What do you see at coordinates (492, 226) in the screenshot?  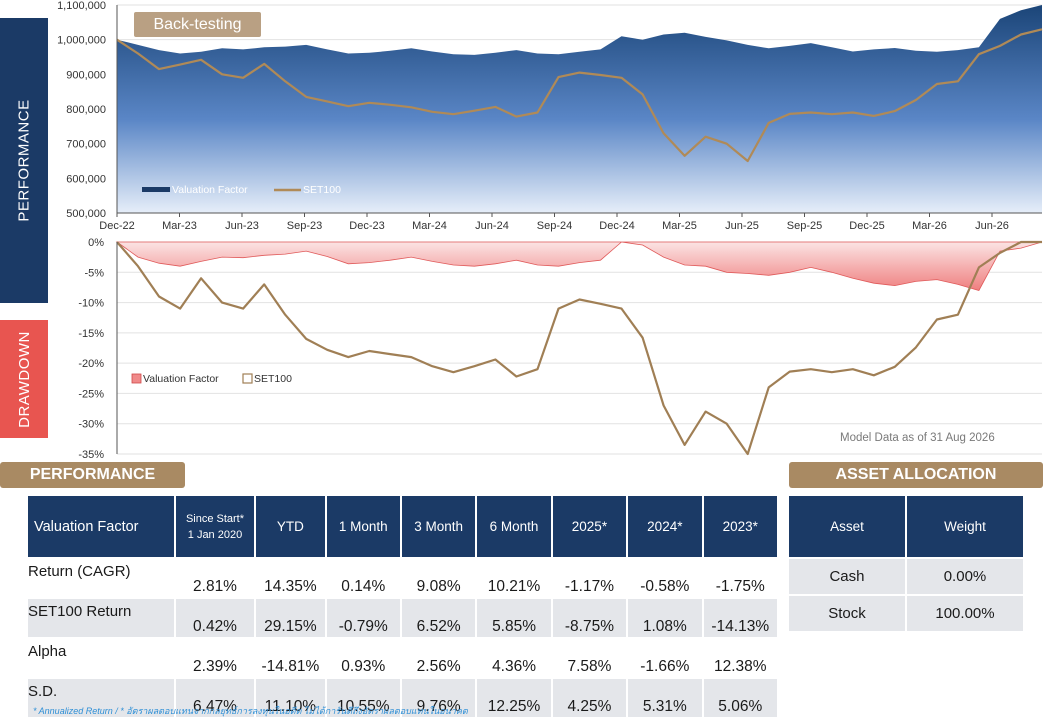 I see `x-tick-label: Jun-24` at bounding box center [492, 226].